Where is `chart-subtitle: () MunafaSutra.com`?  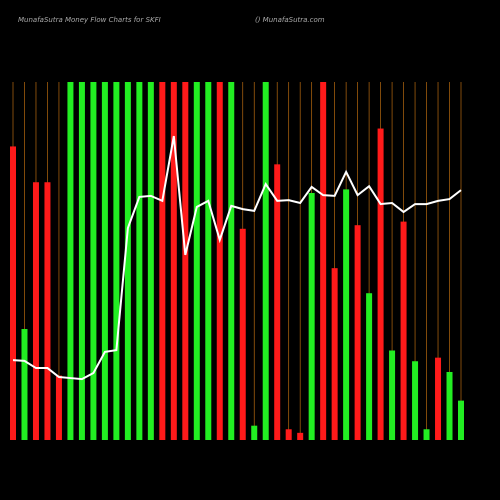
chart-subtitle: () MunafaSutra.com is located at coordinates (290, 20).